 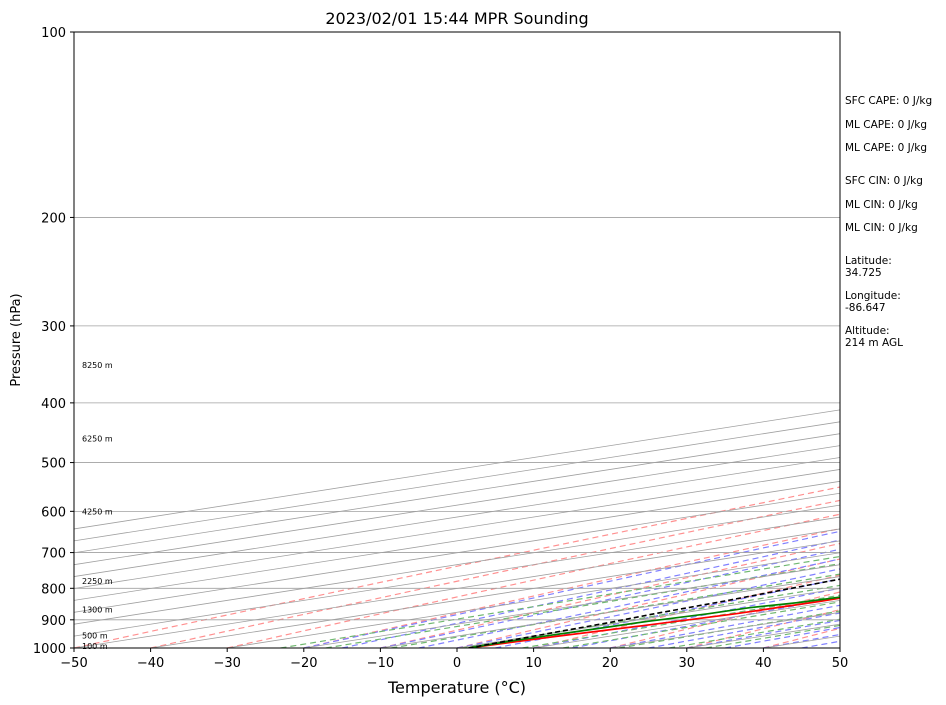 I want to click on height-label: 4250 m, so click(x=97, y=511).